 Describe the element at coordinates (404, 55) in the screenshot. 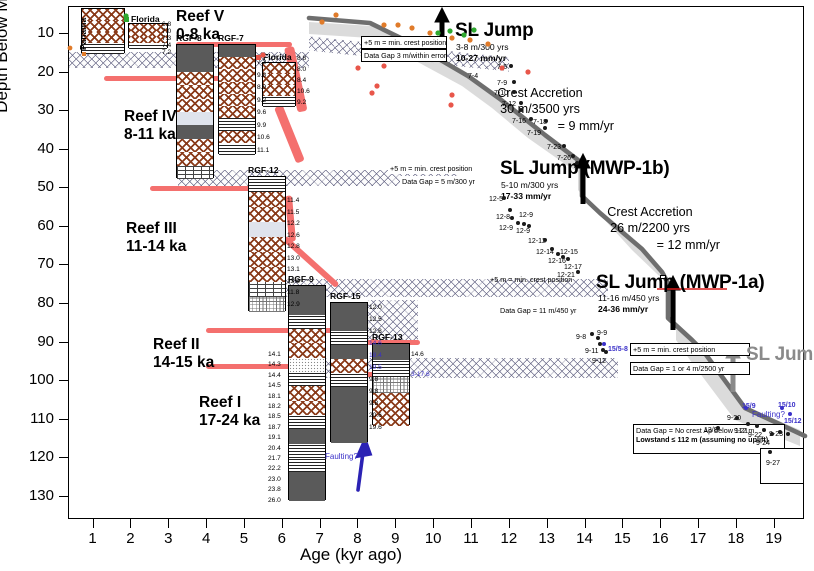

I see `data-gap-1: Data Gap 3 m/within error` at that location.